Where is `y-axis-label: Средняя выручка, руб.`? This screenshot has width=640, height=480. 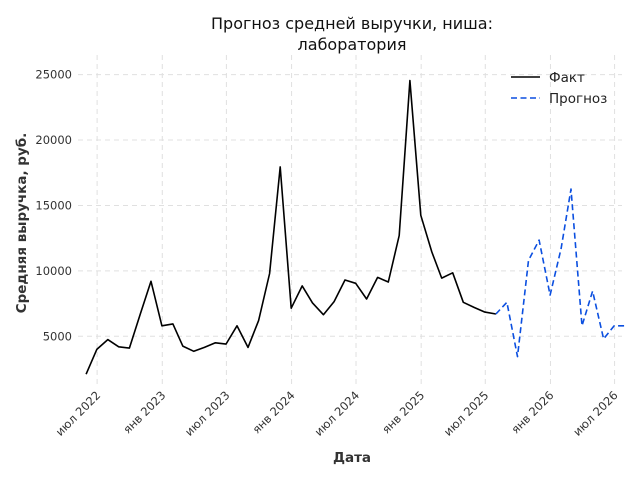
y-axis-label: Средняя выручка, руб. is located at coordinates (22, 223).